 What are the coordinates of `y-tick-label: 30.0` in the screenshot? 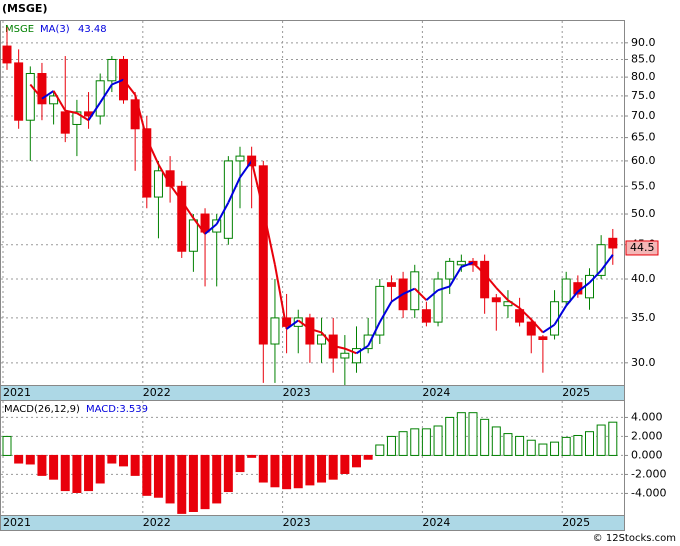 It's located at (643, 362).